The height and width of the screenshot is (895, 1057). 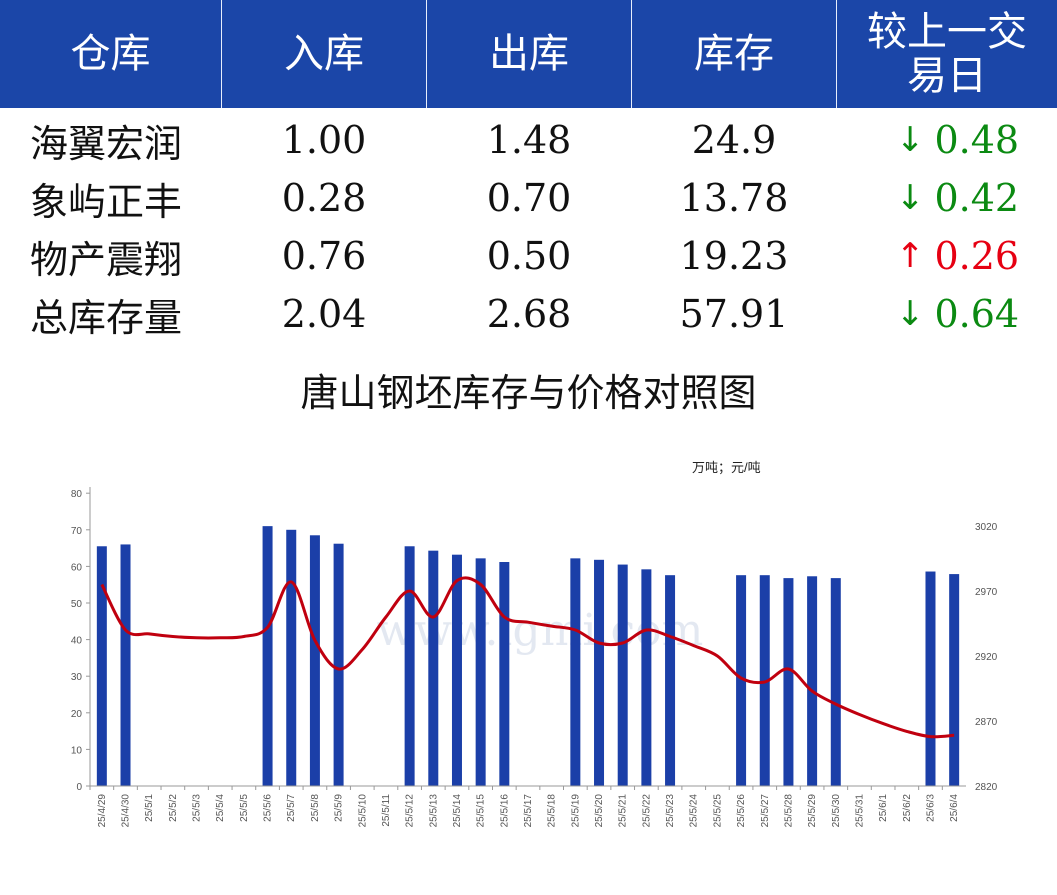 What do you see at coordinates (977, 256) in the screenshot?
I see `change-amount: 0.26` at bounding box center [977, 256].